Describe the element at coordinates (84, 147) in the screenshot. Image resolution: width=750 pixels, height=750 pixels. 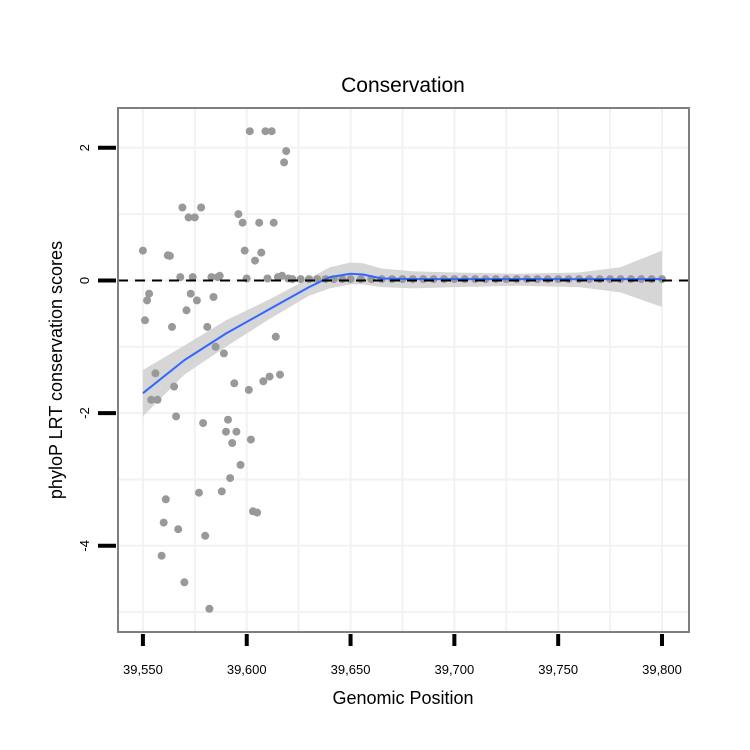
I see `y-tick-label: 2` at that location.